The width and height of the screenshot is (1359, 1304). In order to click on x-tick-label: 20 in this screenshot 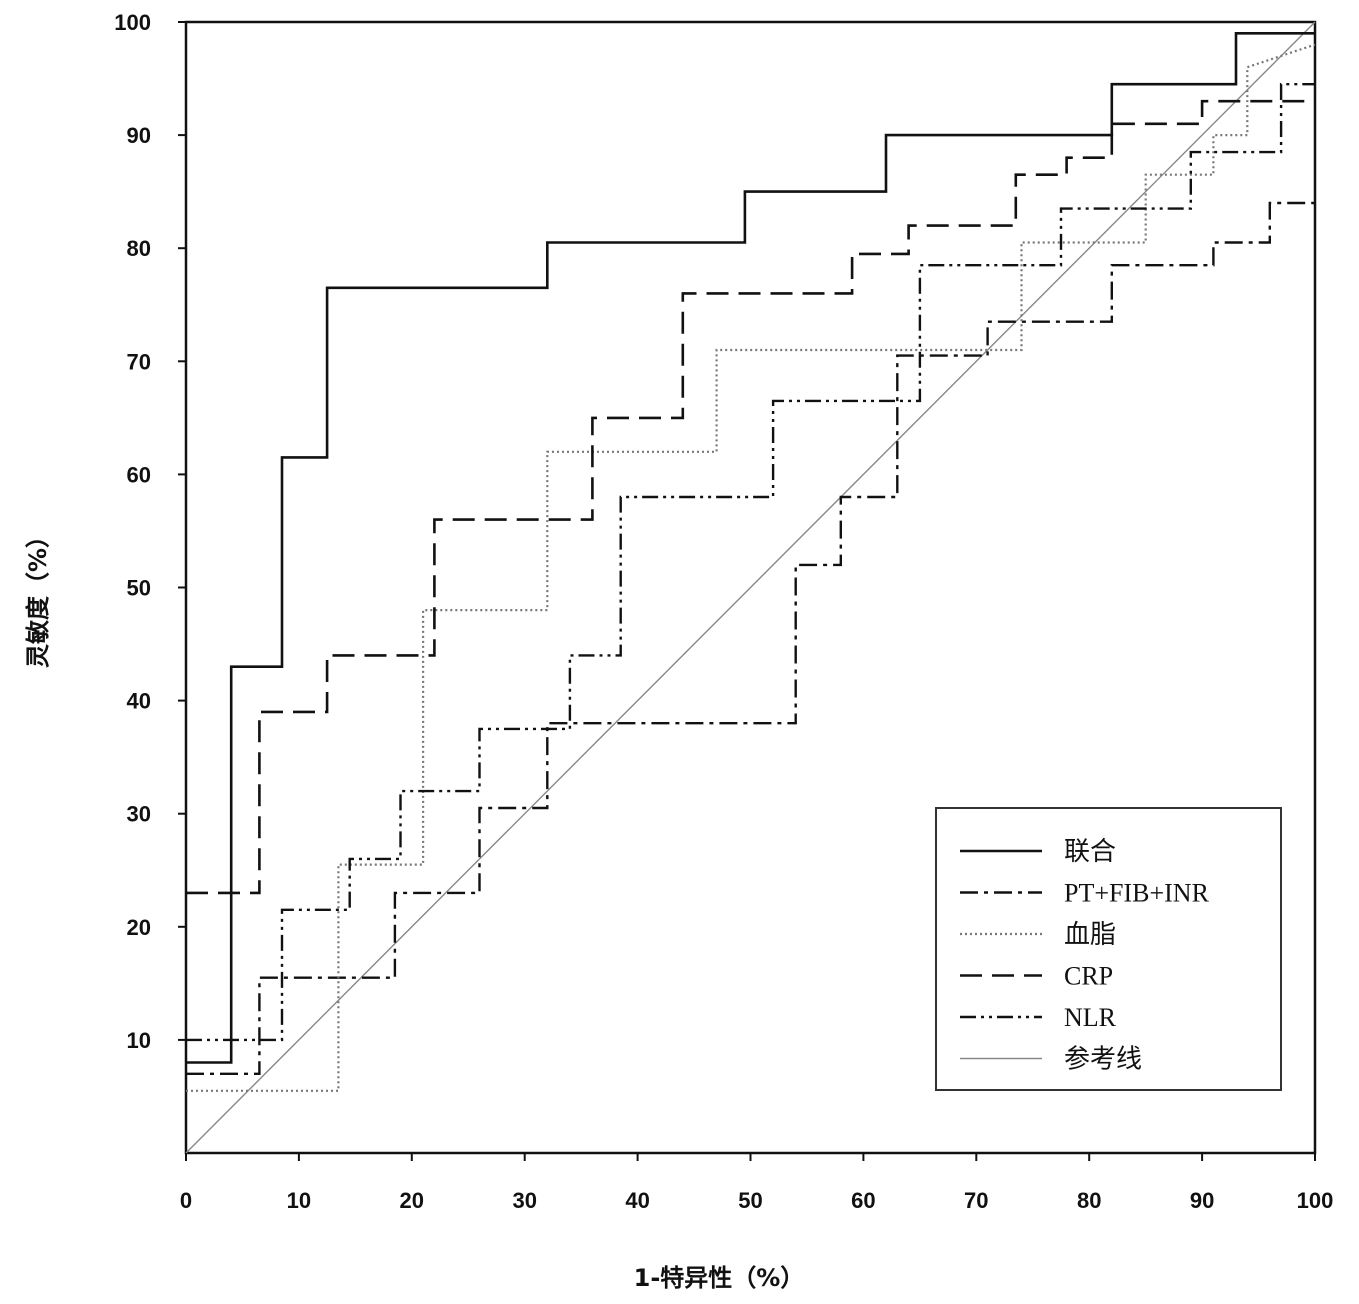, I will do `click(412, 1200)`.